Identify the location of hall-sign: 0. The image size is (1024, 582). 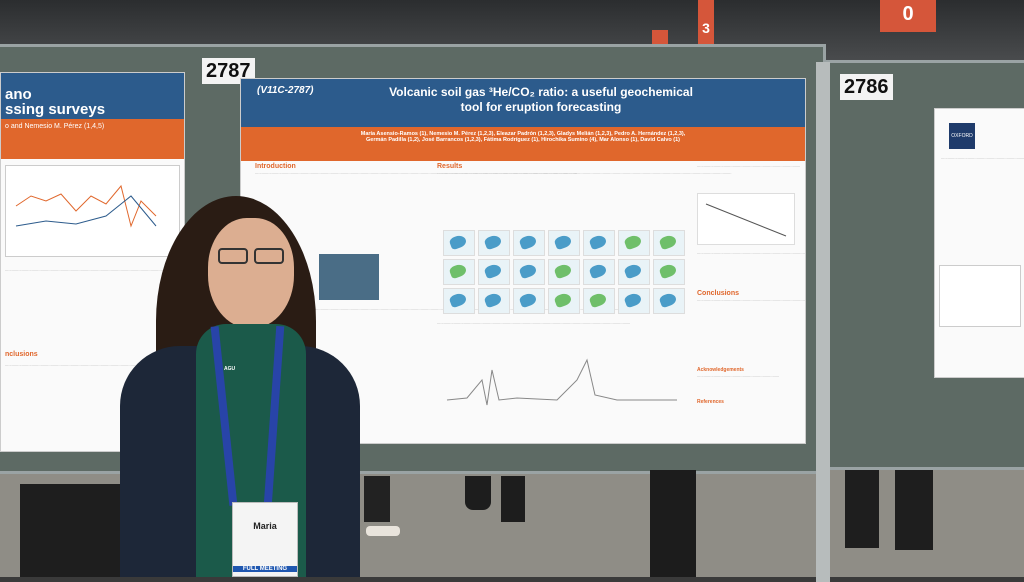
(908, 16).